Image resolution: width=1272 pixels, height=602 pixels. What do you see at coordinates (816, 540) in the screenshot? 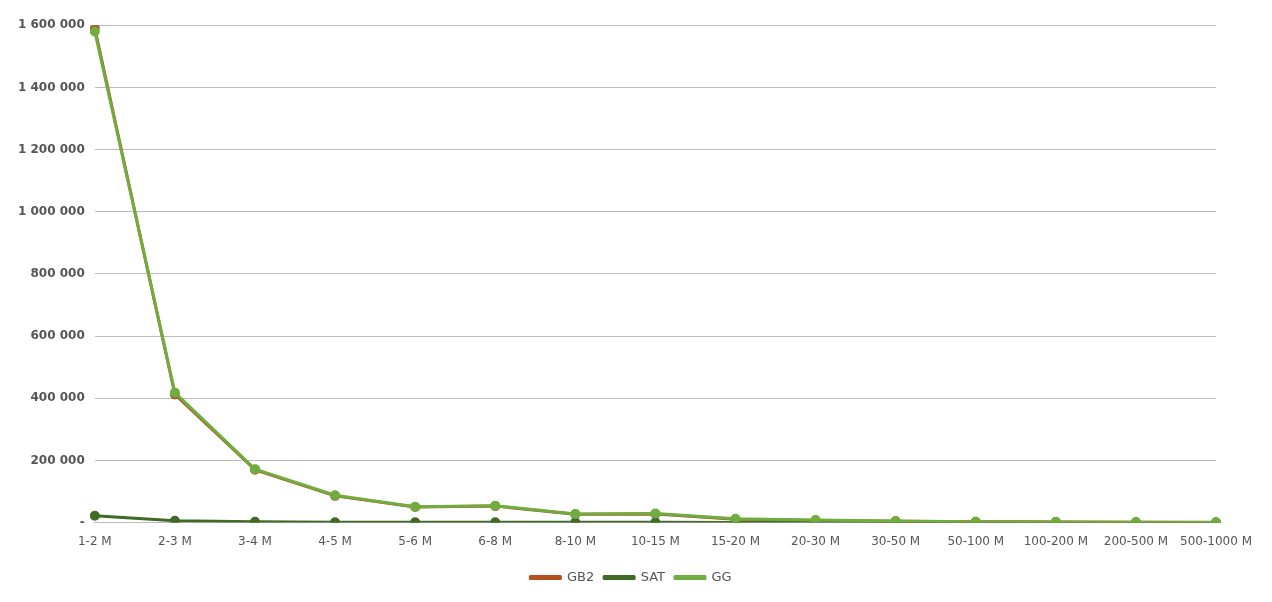
I see `x-tick-label: 20-30 M` at bounding box center [816, 540].